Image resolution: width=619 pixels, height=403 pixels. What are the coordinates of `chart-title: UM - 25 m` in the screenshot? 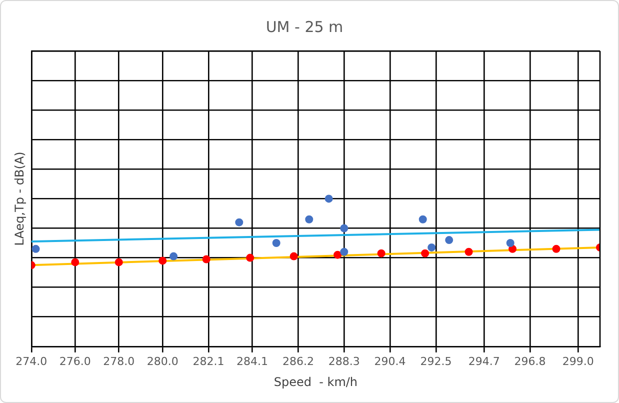 It's located at (305, 27).